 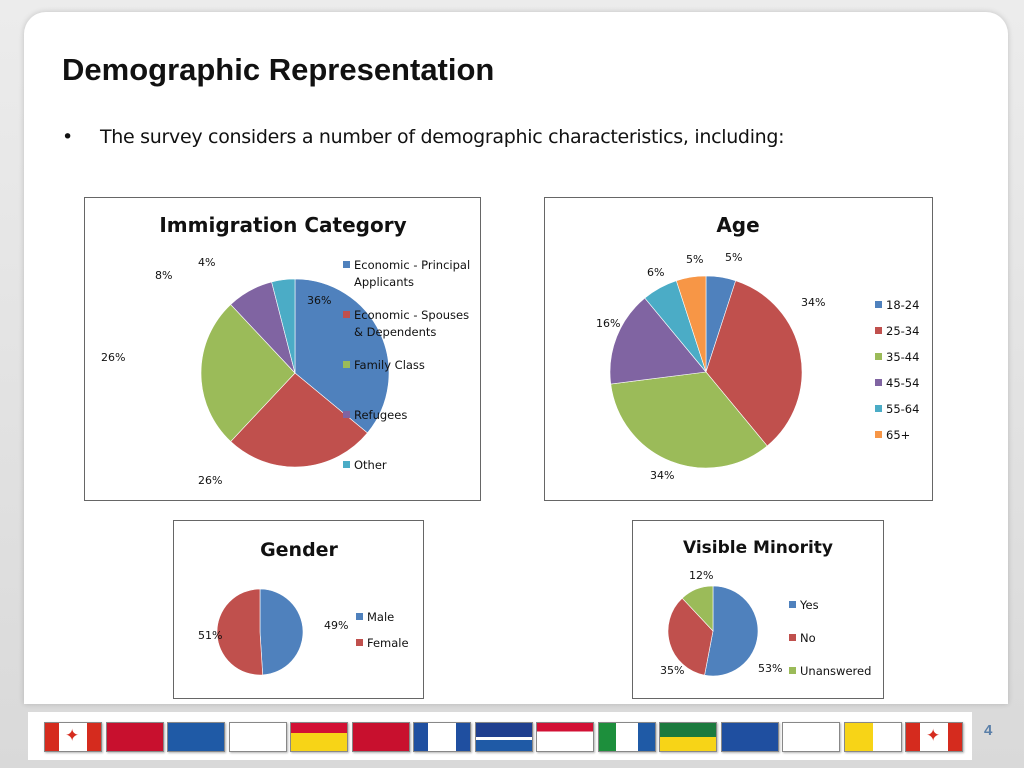 What do you see at coordinates (384, 282) in the screenshot?
I see `immigration-legend-entry-0: Applicants` at bounding box center [384, 282].